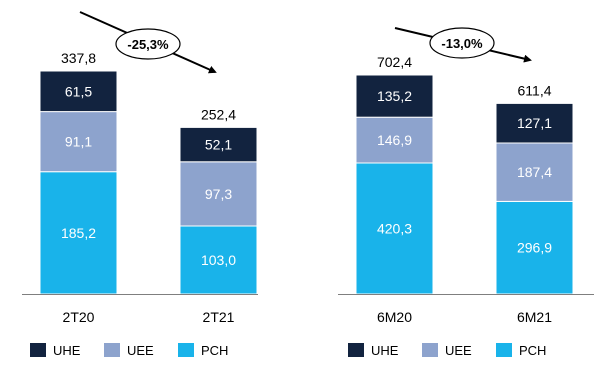 Image resolution: width=594 pixels, height=365 pixels. I want to click on data-label-uhe-2t20: 61,5, so click(78, 91).